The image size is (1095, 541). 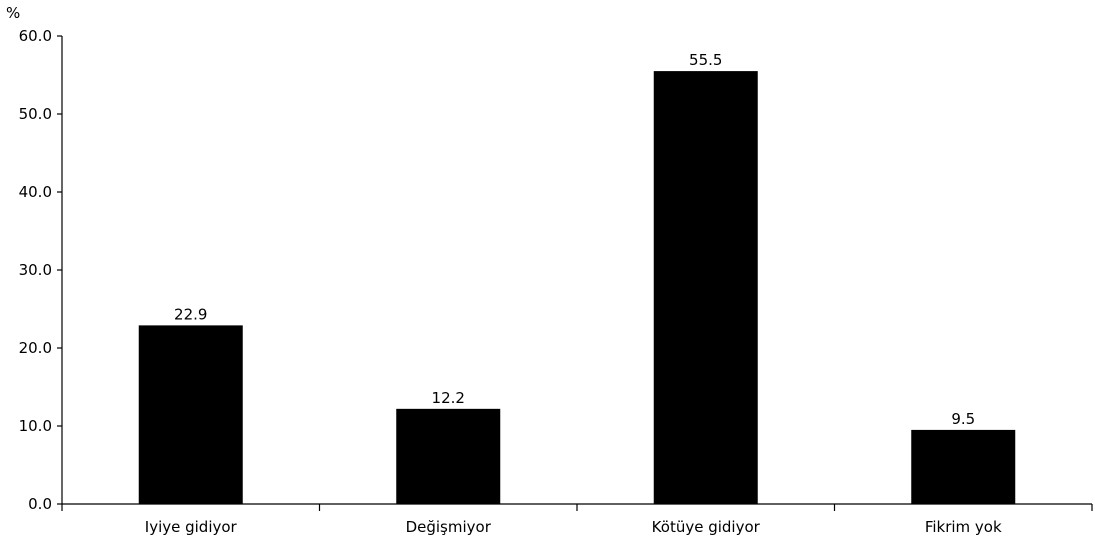 I want to click on y-axis-unit-label: %, so click(x=13, y=13).